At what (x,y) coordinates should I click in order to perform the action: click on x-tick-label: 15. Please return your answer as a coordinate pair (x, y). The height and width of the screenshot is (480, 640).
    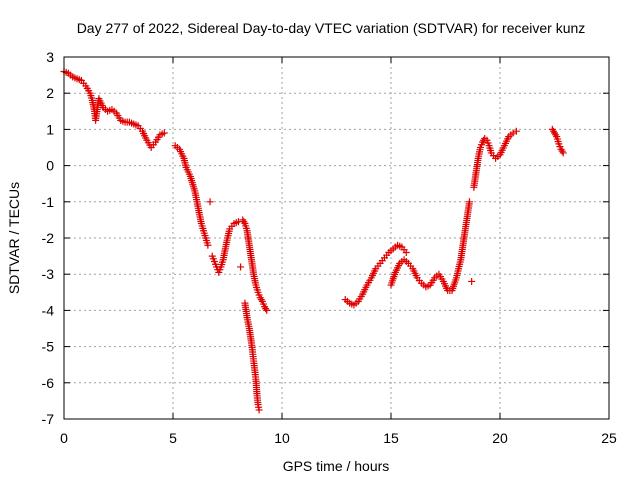
    Looking at the image, I should click on (391, 438).